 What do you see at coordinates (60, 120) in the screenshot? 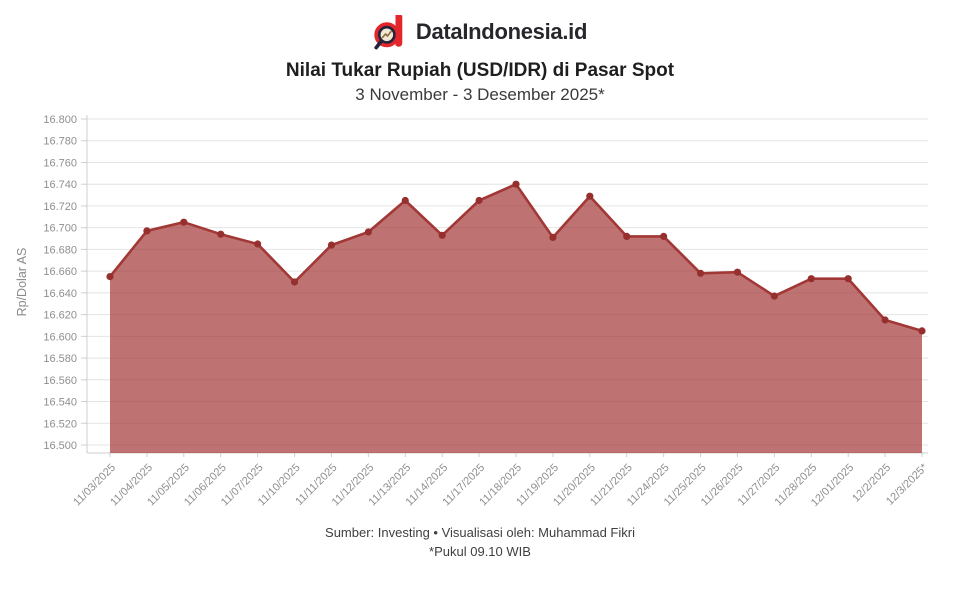
I see `y-axis-tick-label: 16.800` at bounding box center [60, 120].